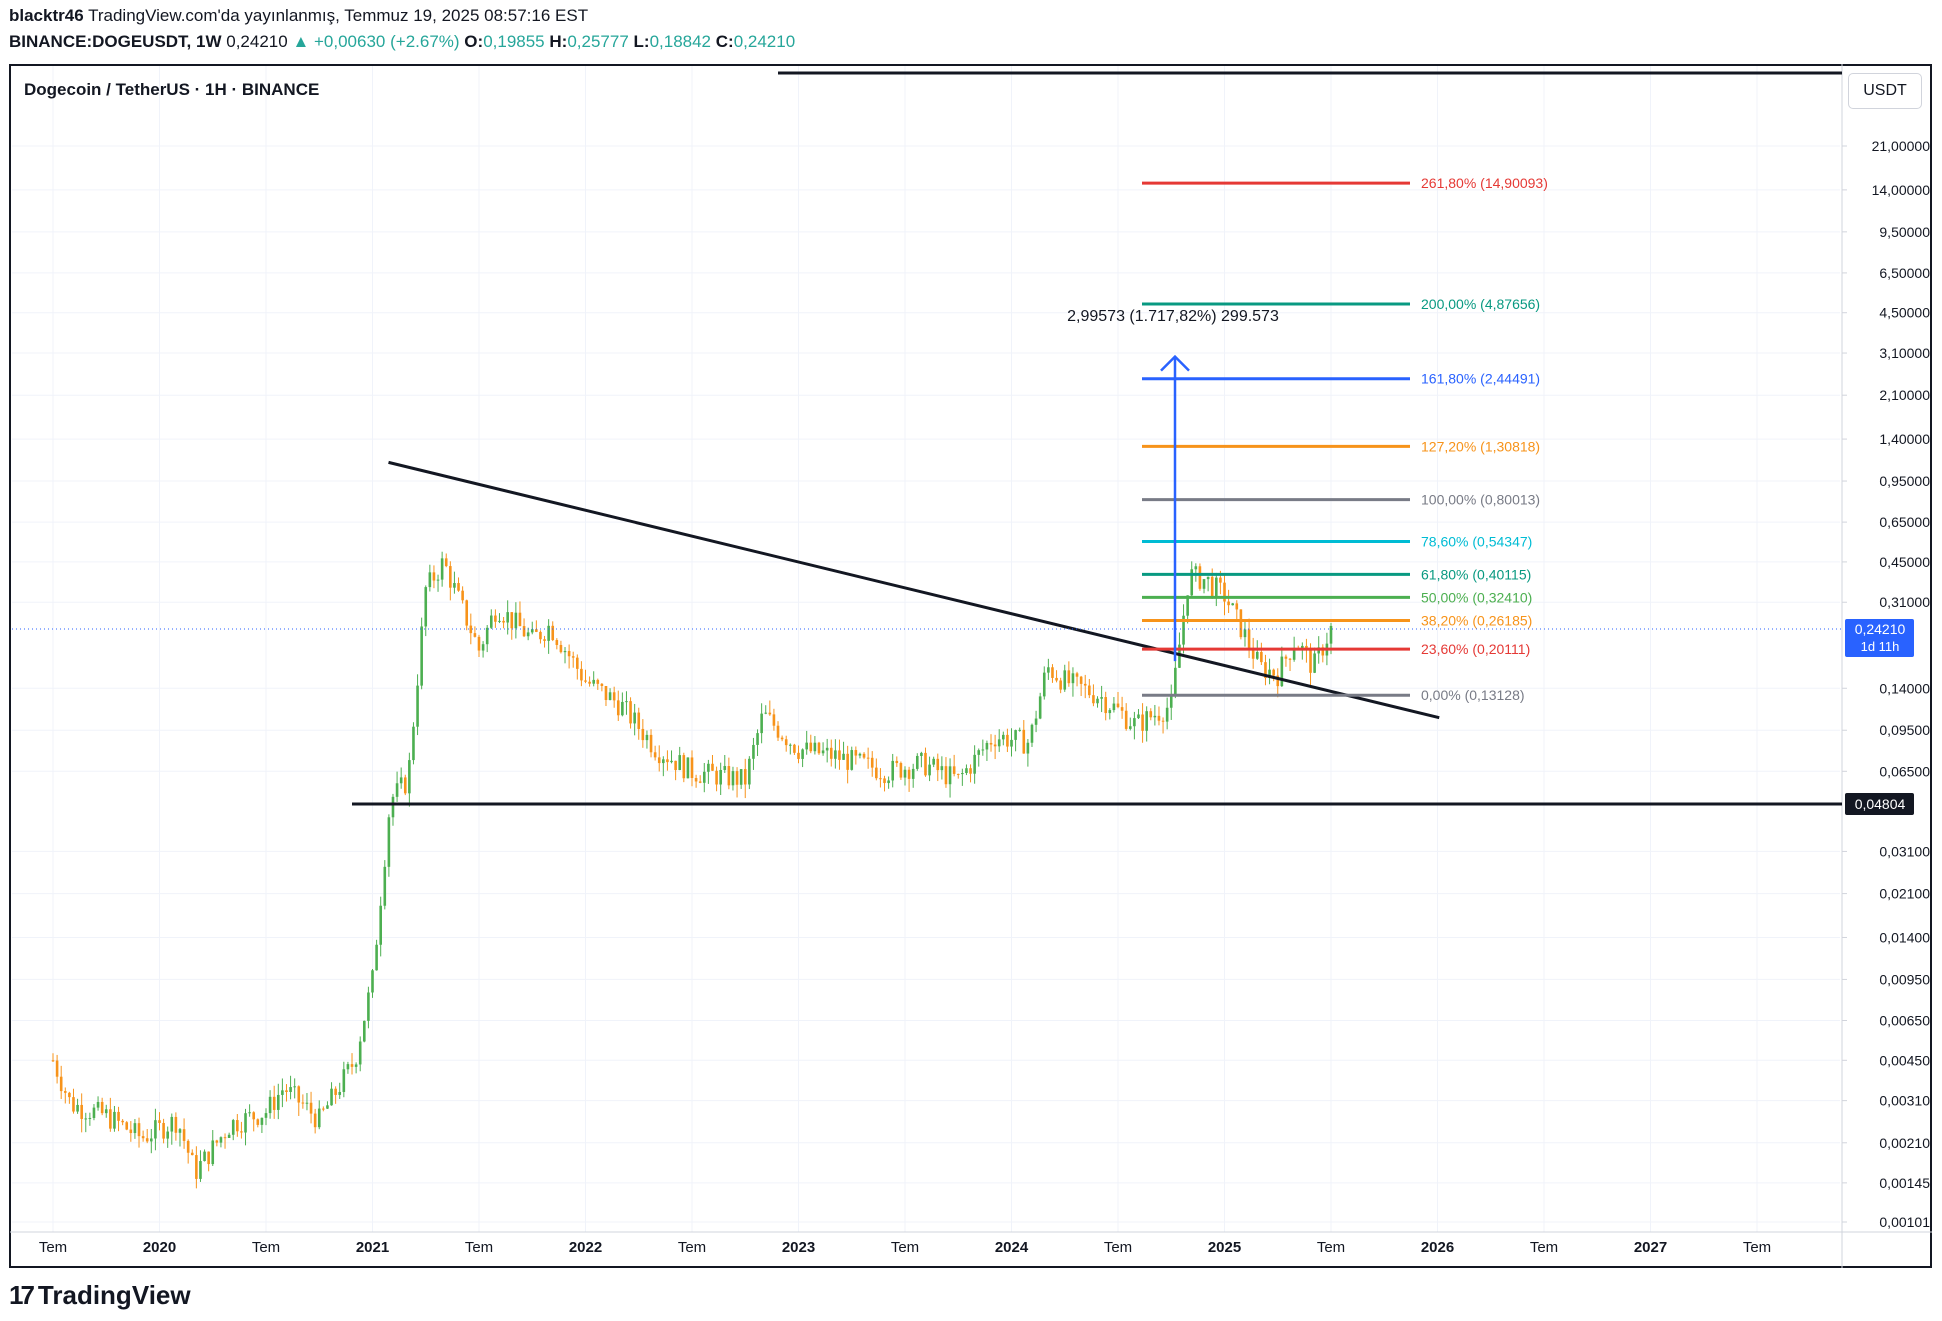 This screenshot has width=1942, height=1321. Describe the element at coordinates (641, 41) in the screenshot. I see `low-label: L:` at that location.